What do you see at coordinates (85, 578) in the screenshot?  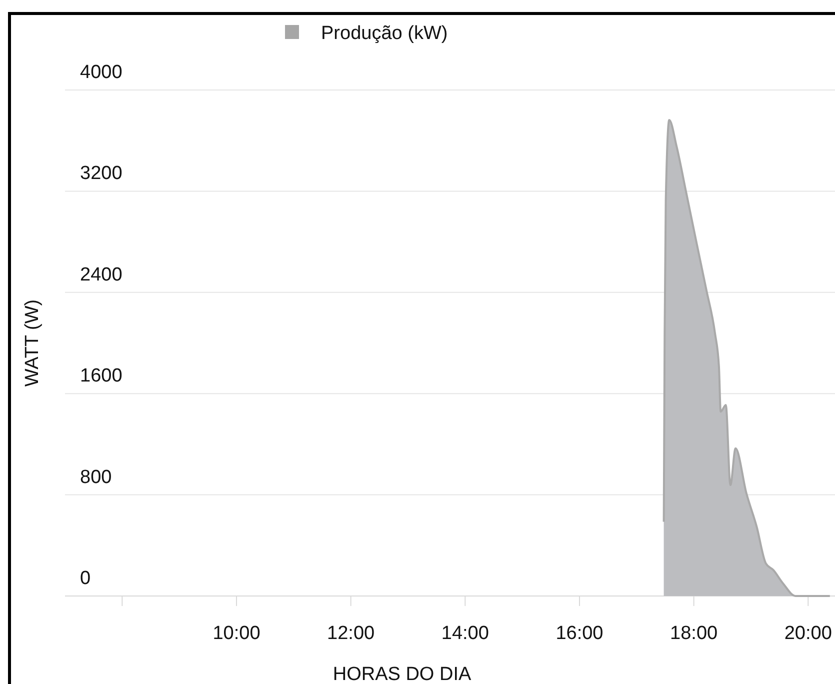 I see `y-tick-label: 0` at bounding box center [85, 578].